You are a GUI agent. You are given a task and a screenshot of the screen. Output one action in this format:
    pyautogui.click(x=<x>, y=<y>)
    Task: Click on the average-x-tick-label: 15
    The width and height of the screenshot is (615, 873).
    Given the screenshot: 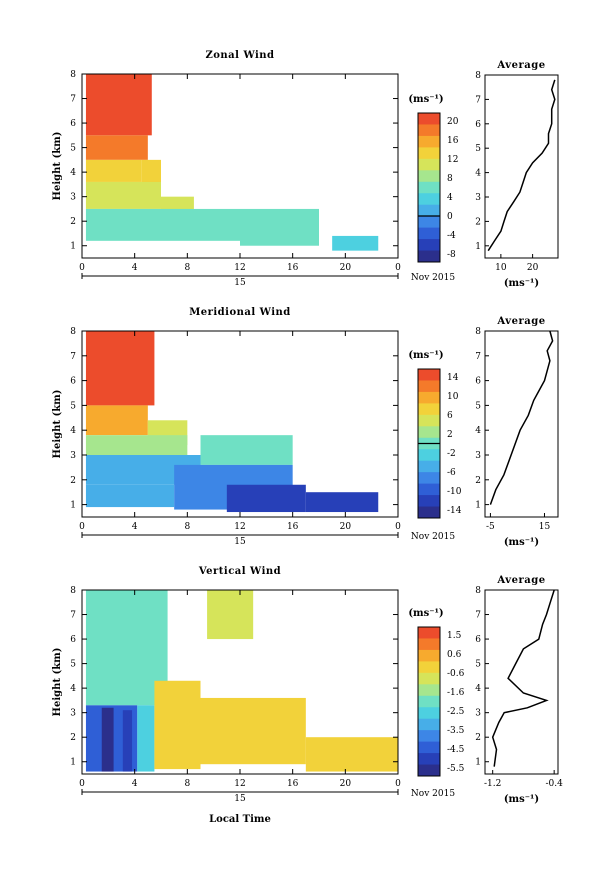 What is the action you would take?
    pyautogui.click(x=545, y=527)
    